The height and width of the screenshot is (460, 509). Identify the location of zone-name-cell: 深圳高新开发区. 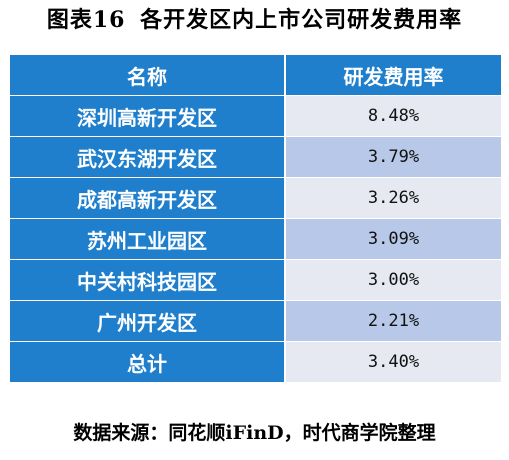
(148, 116).